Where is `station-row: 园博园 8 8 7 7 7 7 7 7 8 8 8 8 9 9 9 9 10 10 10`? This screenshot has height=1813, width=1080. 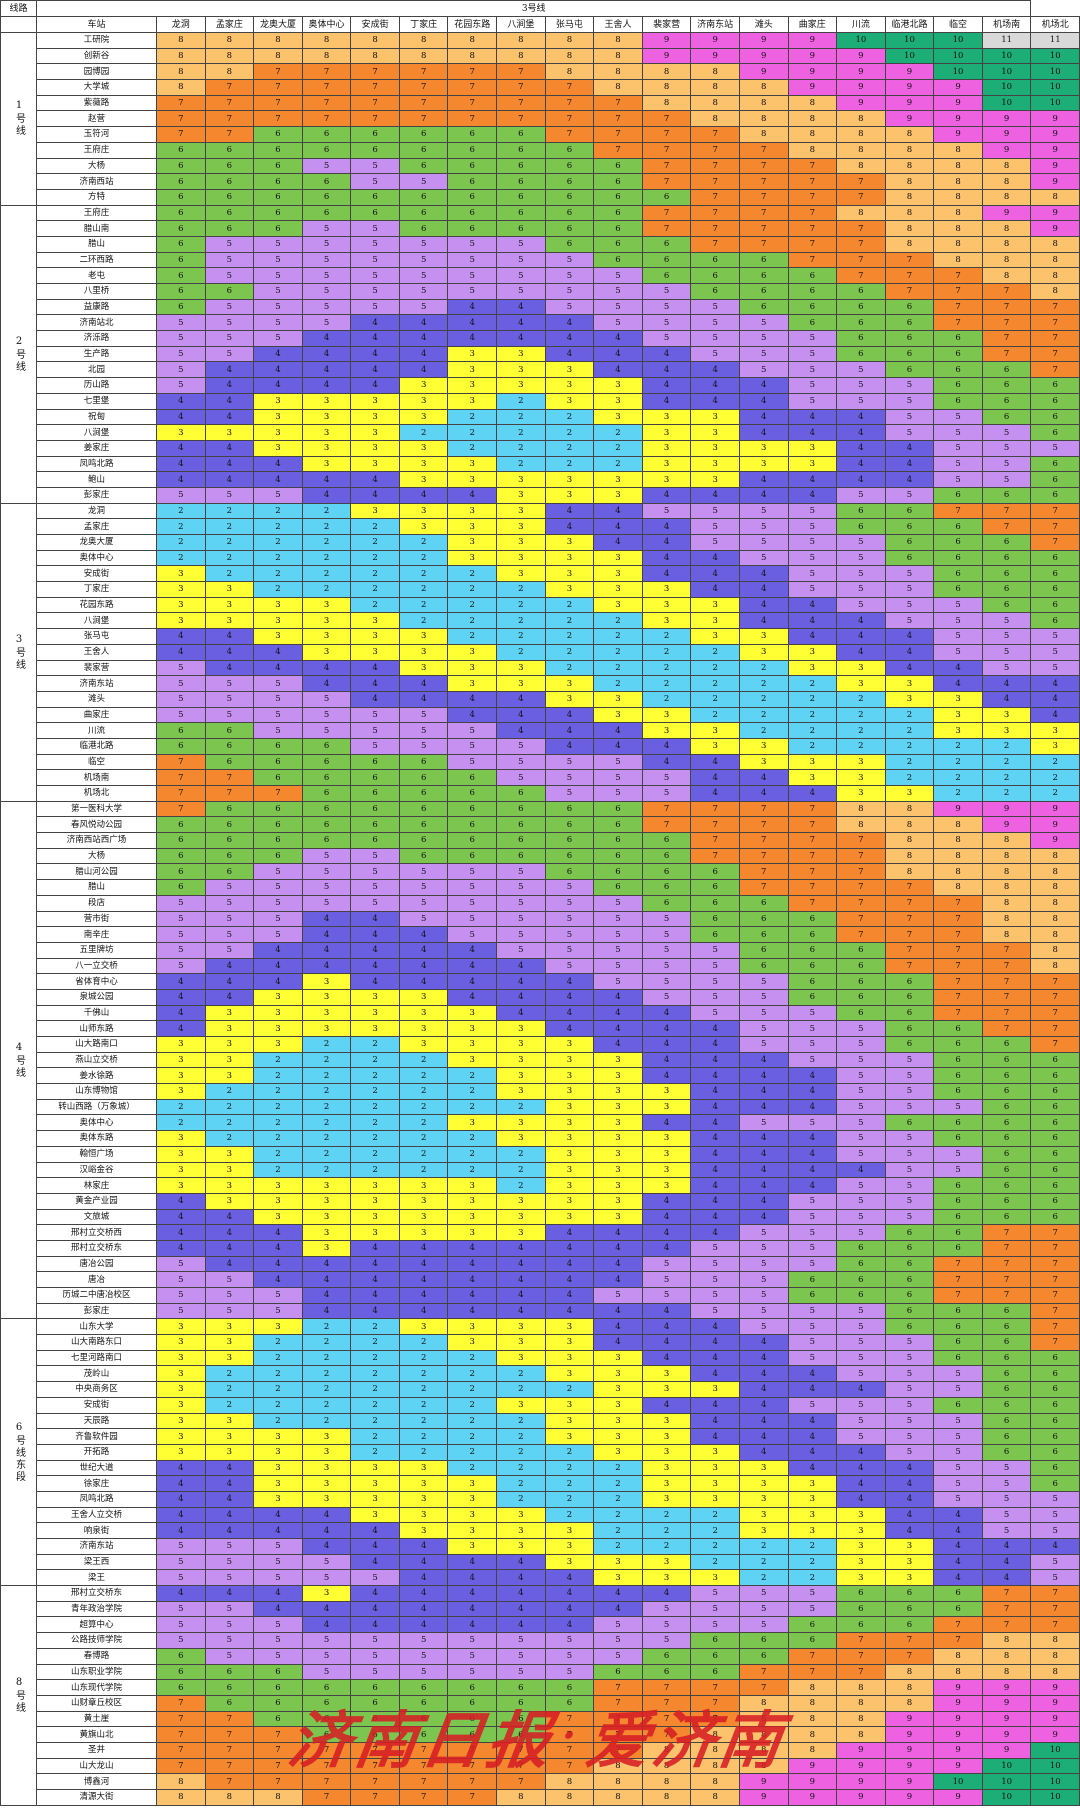 station-row: 园博园 8 8 7 7 7 7 7 7 8 8 8 8 9 9 9 9 10 10 10 is located at coordinates (540, 72).